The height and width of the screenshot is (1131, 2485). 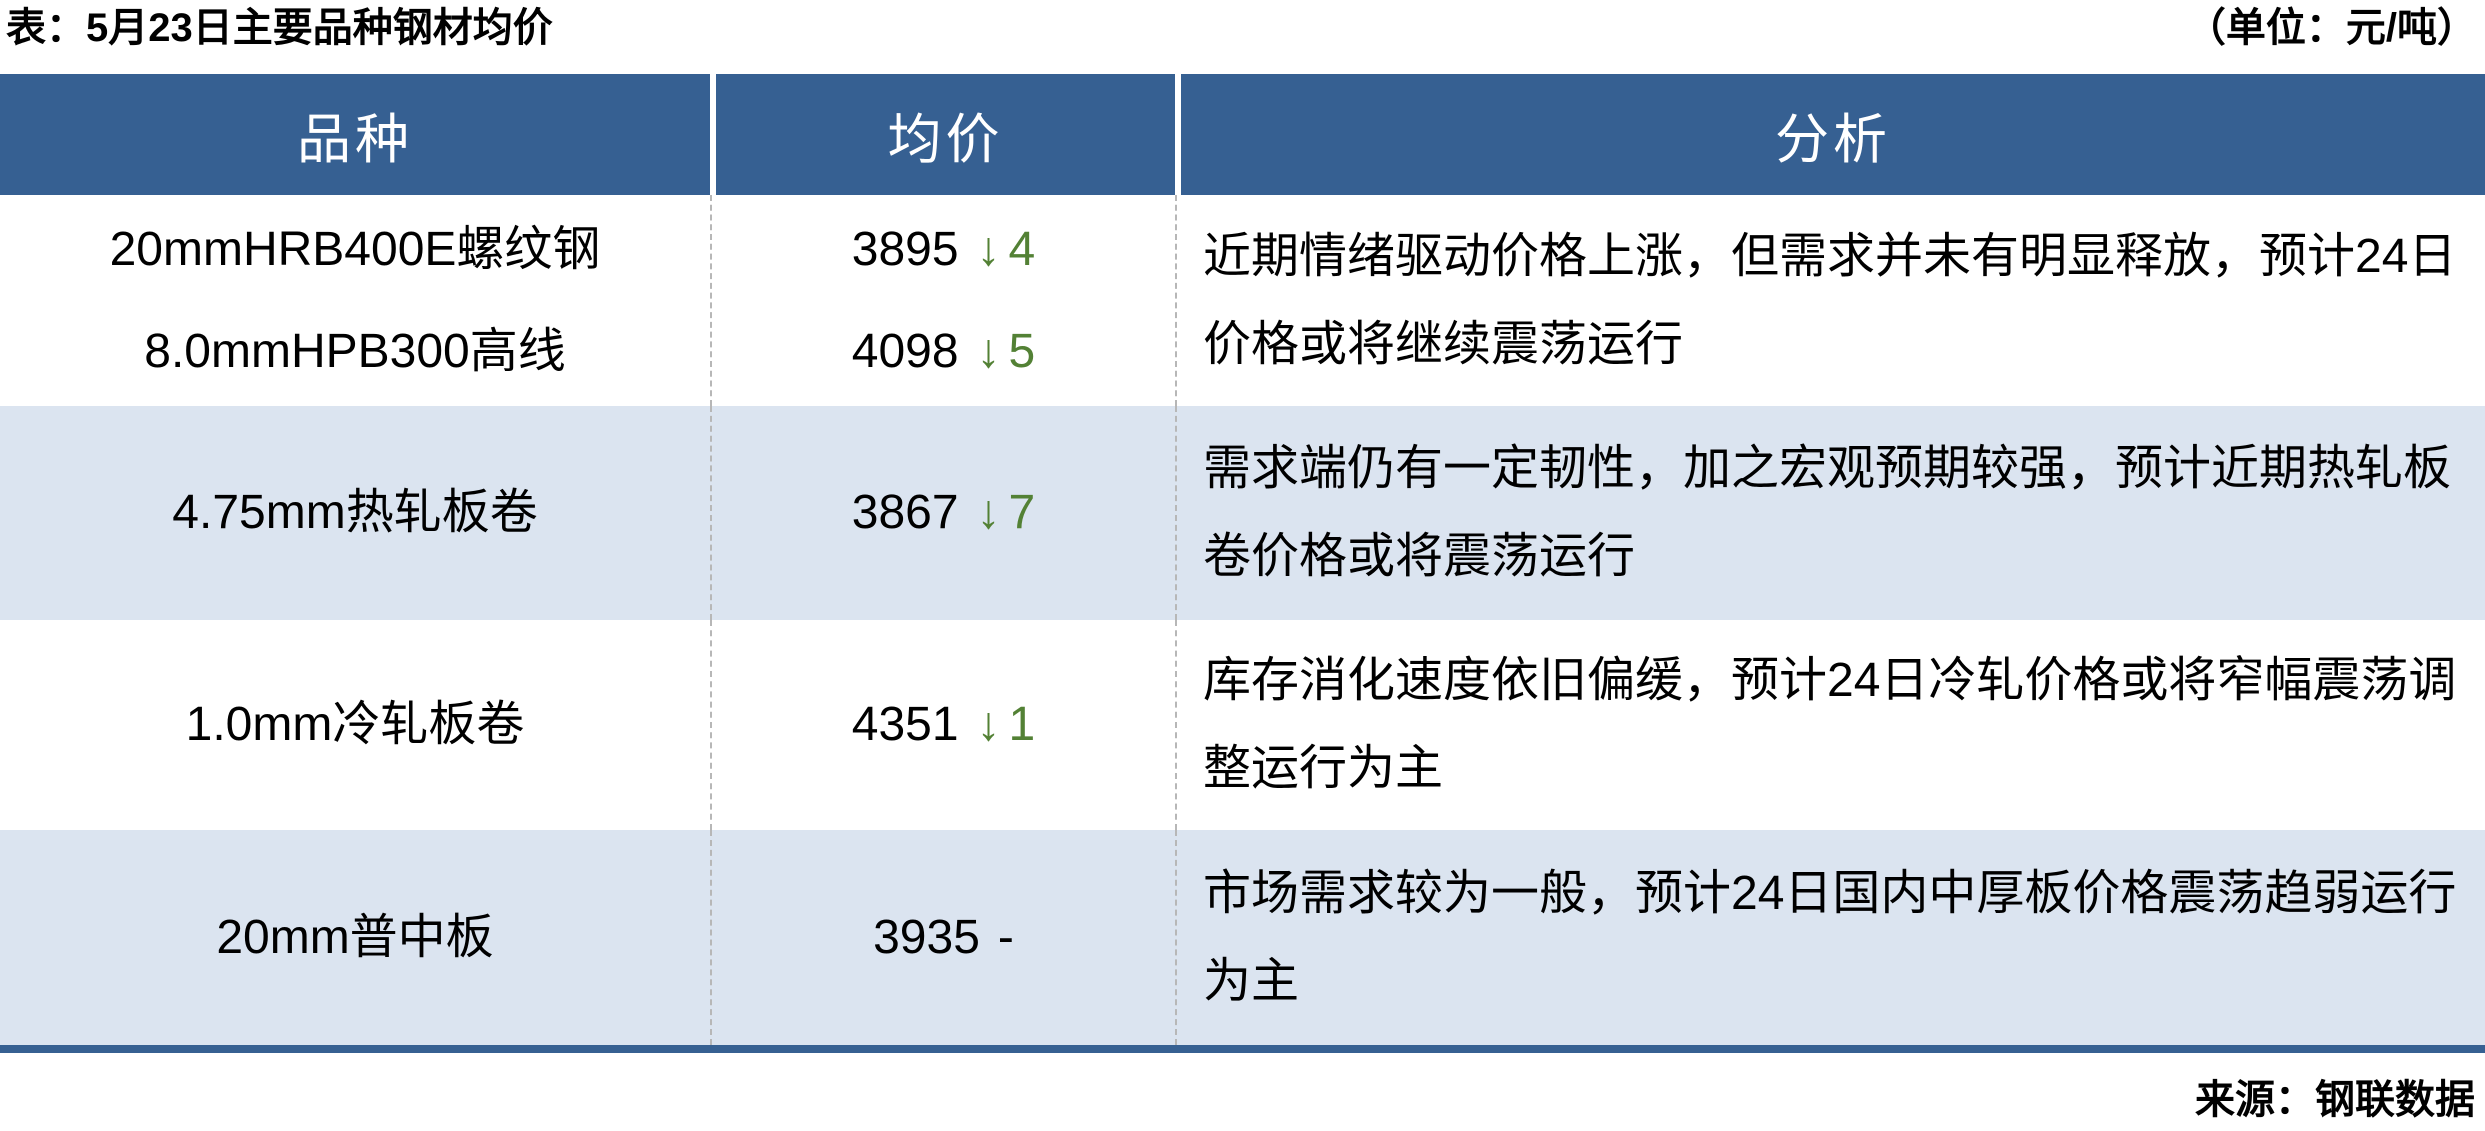 I want to click on column-header-avg-price: 均价, so click(x=942, y=134).